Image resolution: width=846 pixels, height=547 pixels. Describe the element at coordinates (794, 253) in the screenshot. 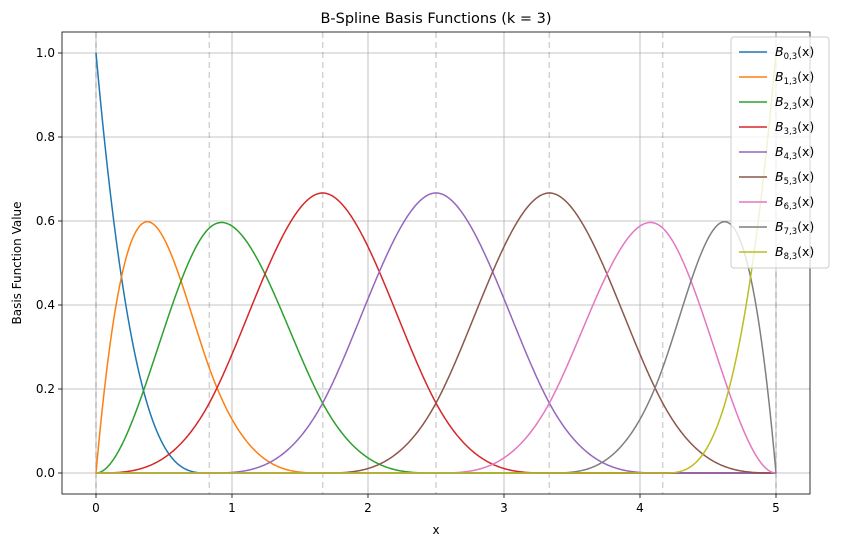

I see `legend-label-8: B8,3(x)` at that location.